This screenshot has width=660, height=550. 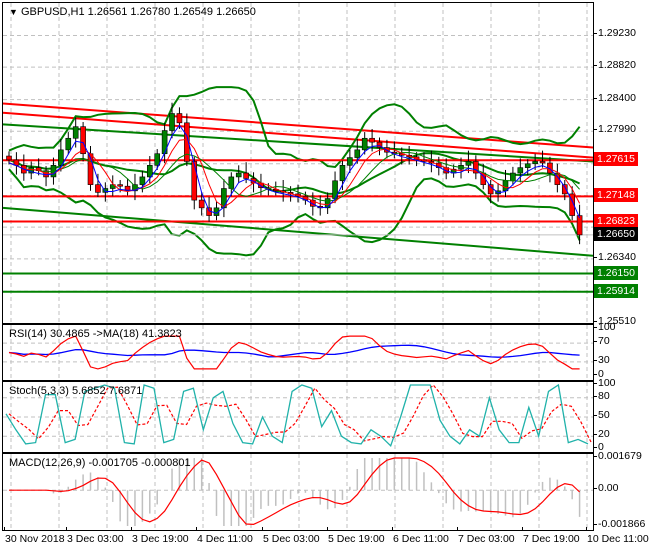 I want to click on time-label: 3 Dec 19:00, so click(x=160, y=539).